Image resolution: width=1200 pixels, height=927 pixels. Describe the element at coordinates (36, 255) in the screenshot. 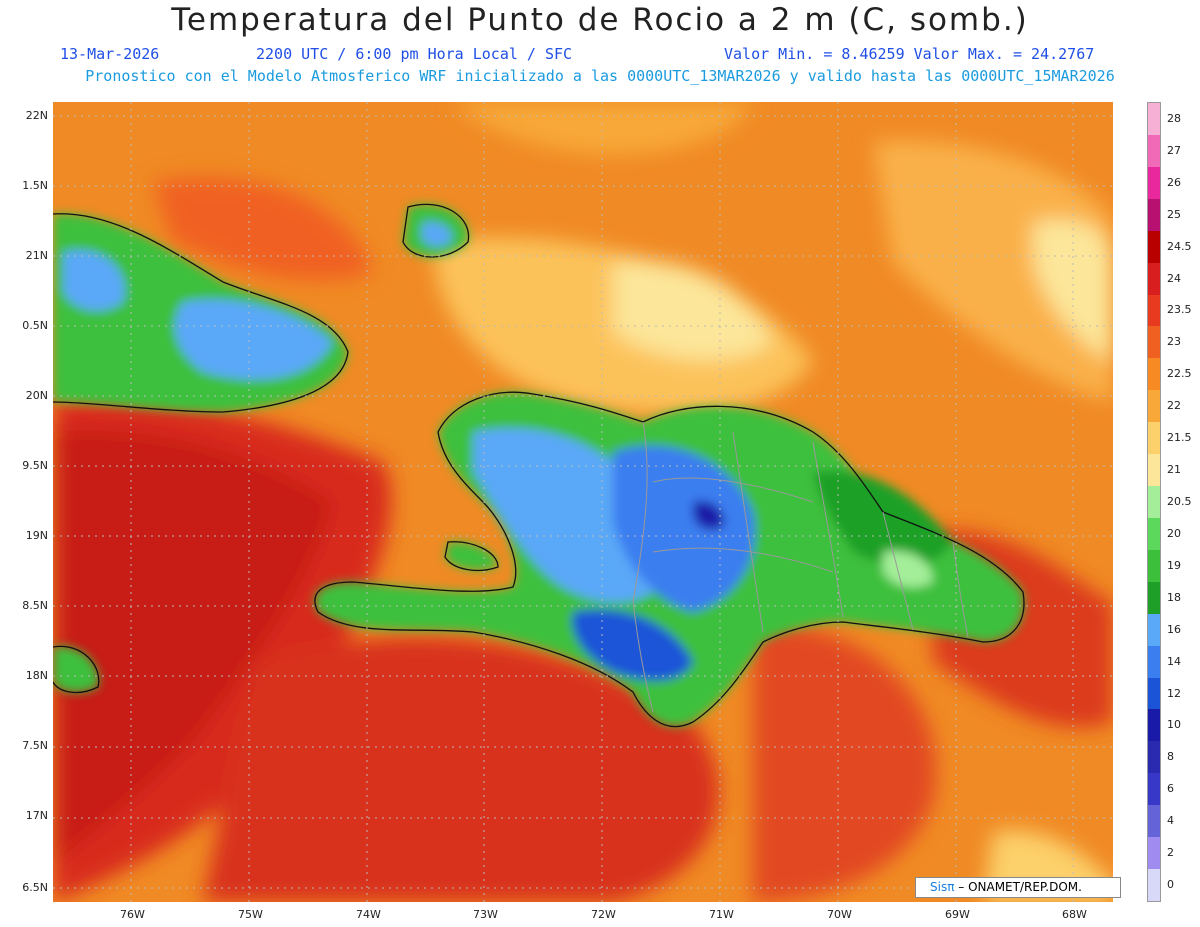

I see `latitude-label: 21N` at that location.